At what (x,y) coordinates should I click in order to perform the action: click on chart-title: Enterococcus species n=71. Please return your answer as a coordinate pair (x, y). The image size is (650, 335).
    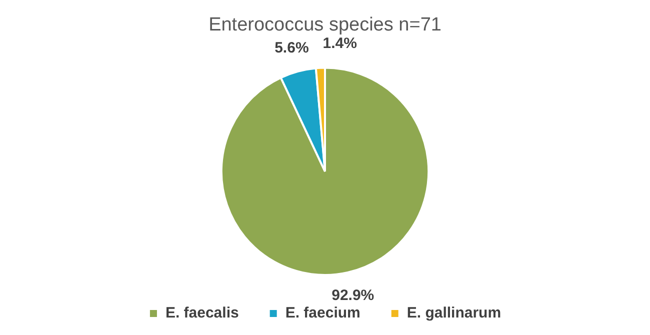
    Looking at the image, I should click on (325, 25).